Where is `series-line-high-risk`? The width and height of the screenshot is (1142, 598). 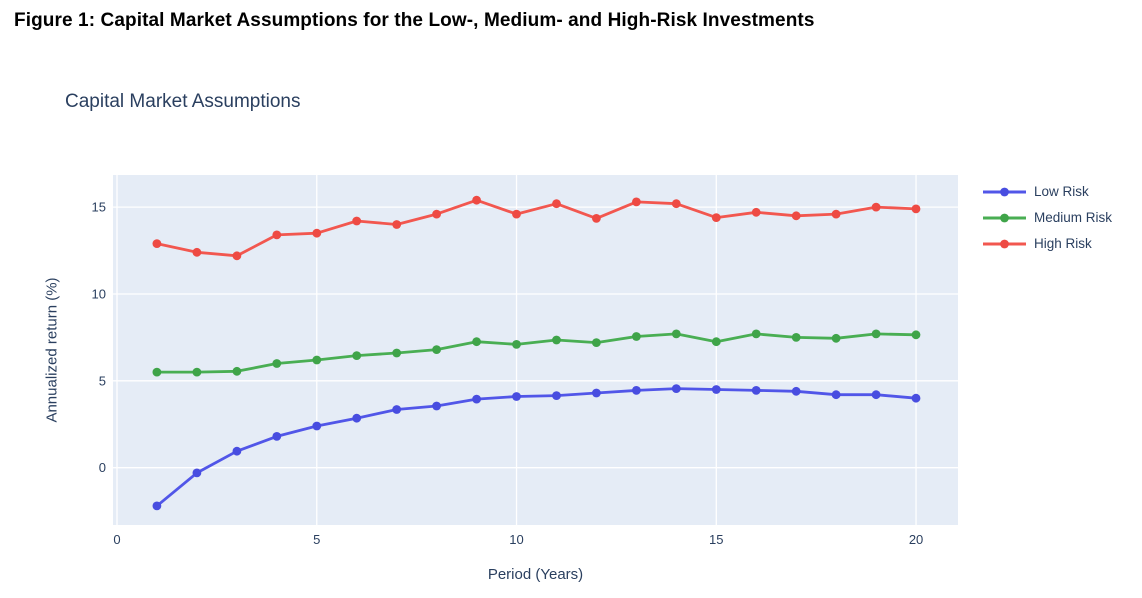
series-line-high-risk is located at coordinates (536, 228).